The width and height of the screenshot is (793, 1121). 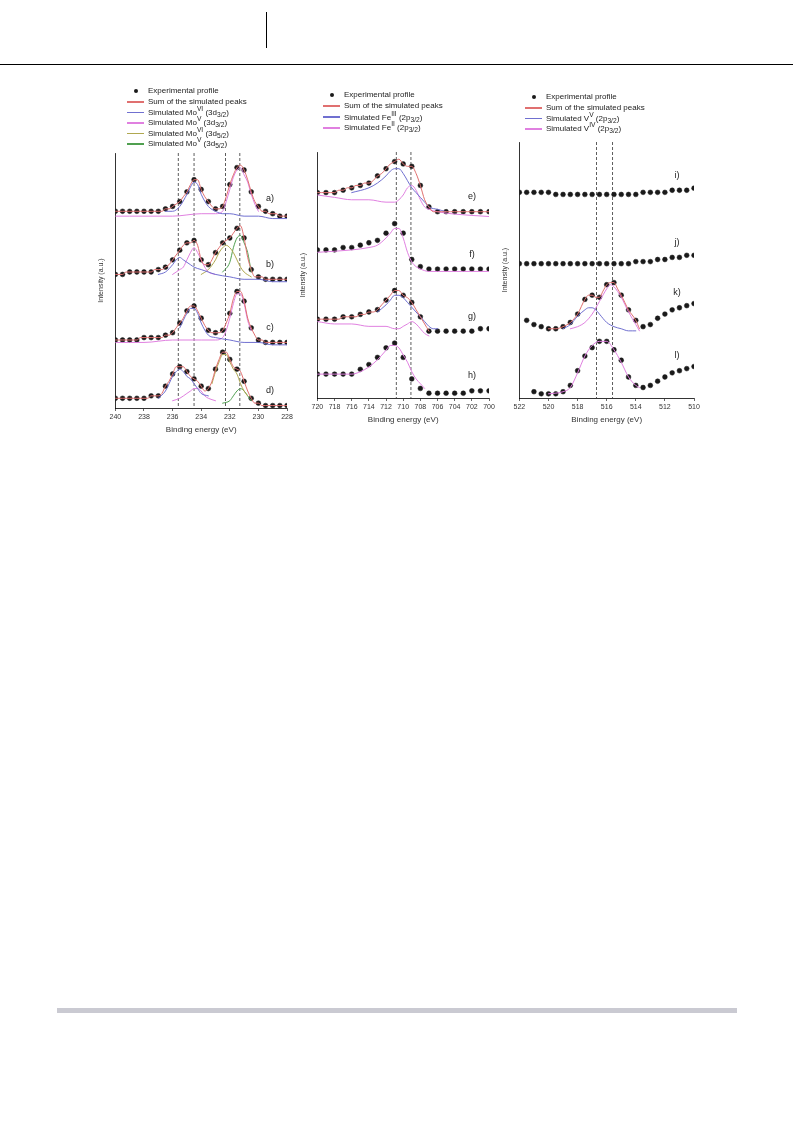 I want to click on annotation: c), so click(x=270, y=326).